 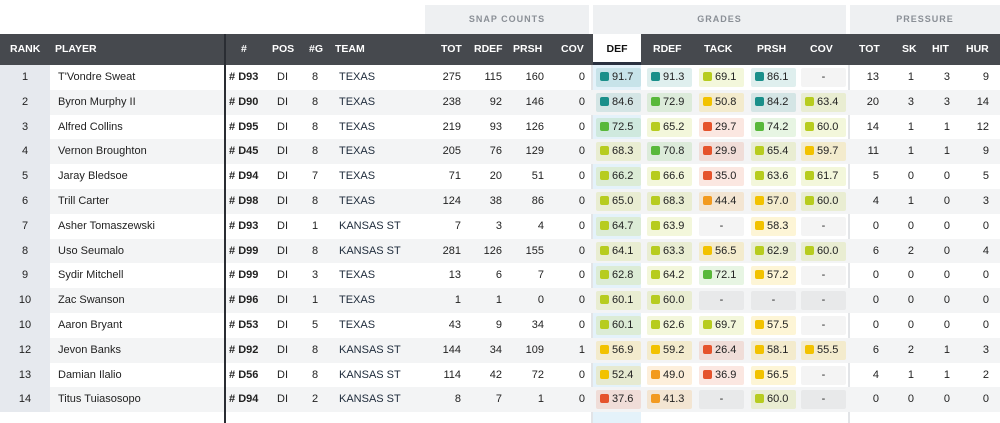 I want to click on grade-prsh-value: 57.5, so click(x=778, y=325).